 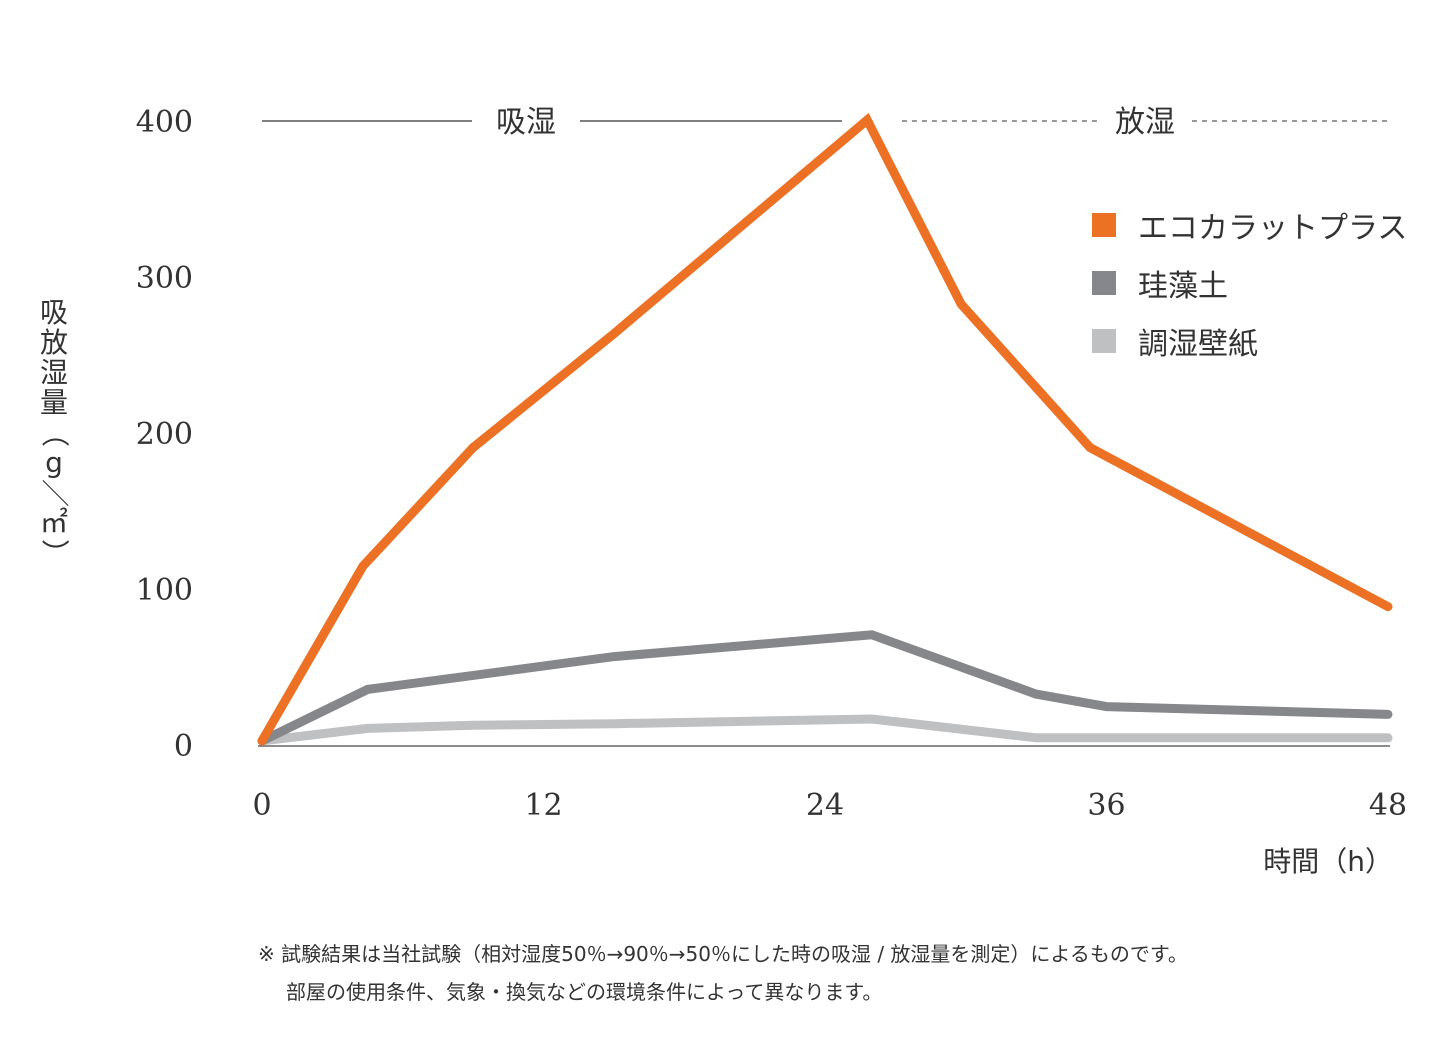 What do you see at coordinates (1198, 344) in the screenshot?
I see `legend-label: 調湿壁紙` at bounding box center [1198, 344].